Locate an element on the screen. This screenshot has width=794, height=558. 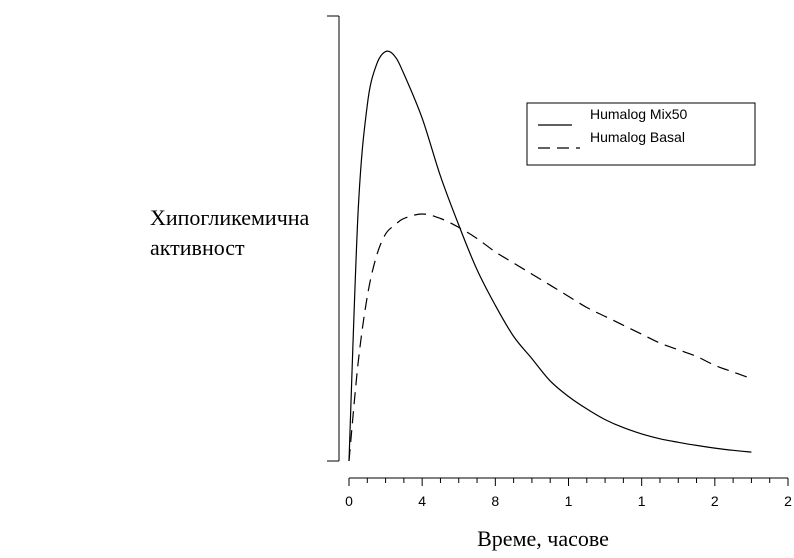
legend-box is located at coordinates (641, 134).